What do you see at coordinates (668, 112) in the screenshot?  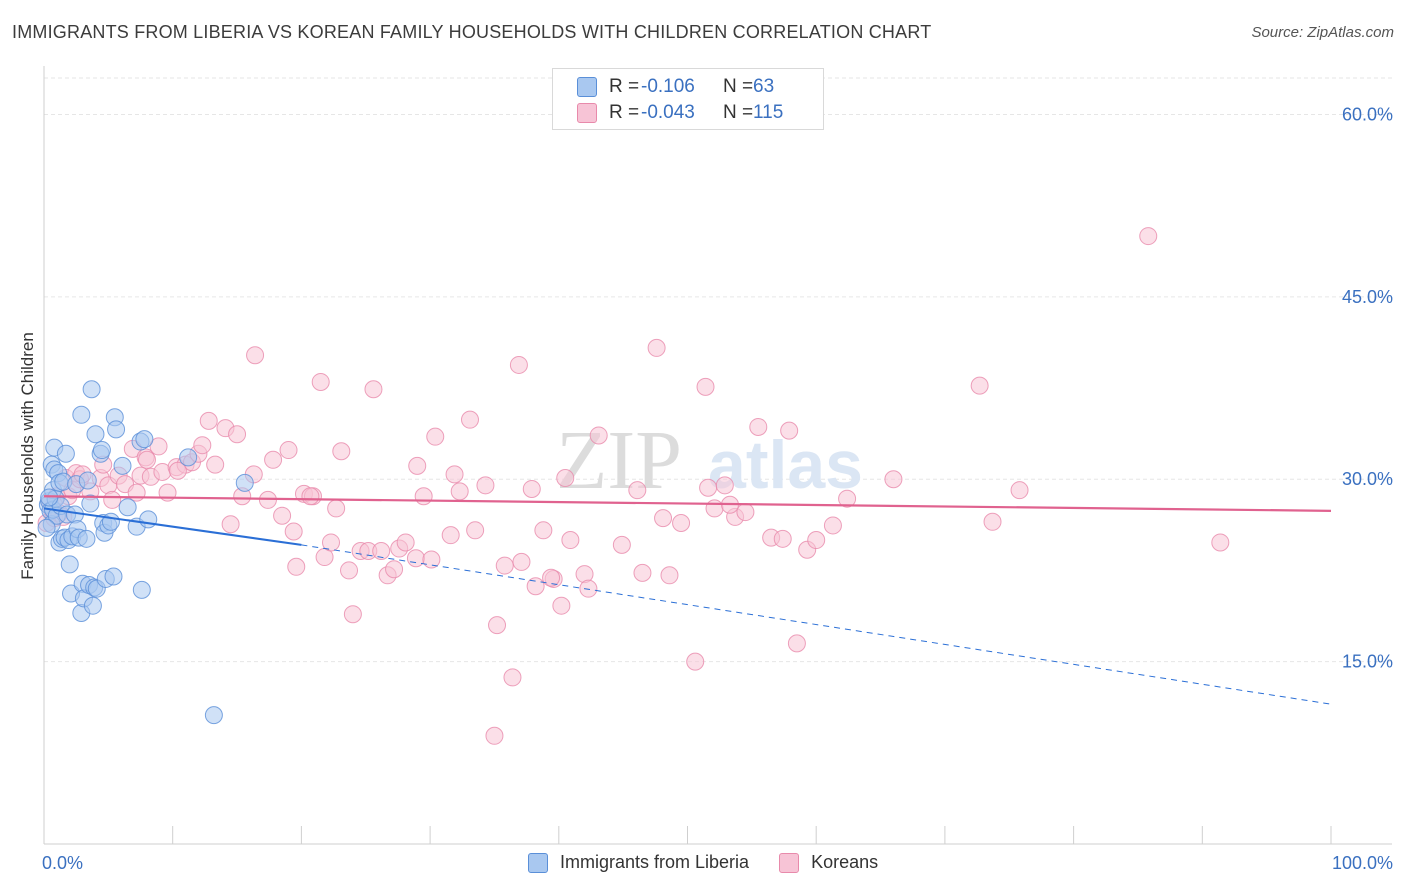 I see `r-value: -0.043` at bounding box center [668, 112].